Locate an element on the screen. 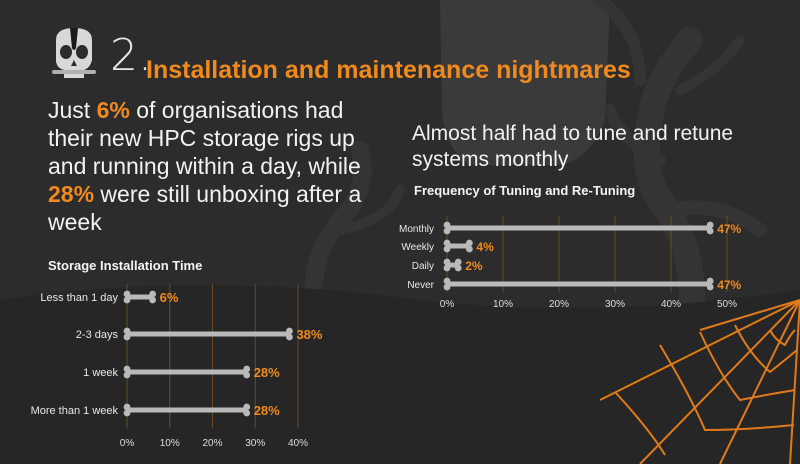 The width and height of the screenshot is (800, 464). chart-title-installation: Storage Installation Time is located at coordinates (125, 265).